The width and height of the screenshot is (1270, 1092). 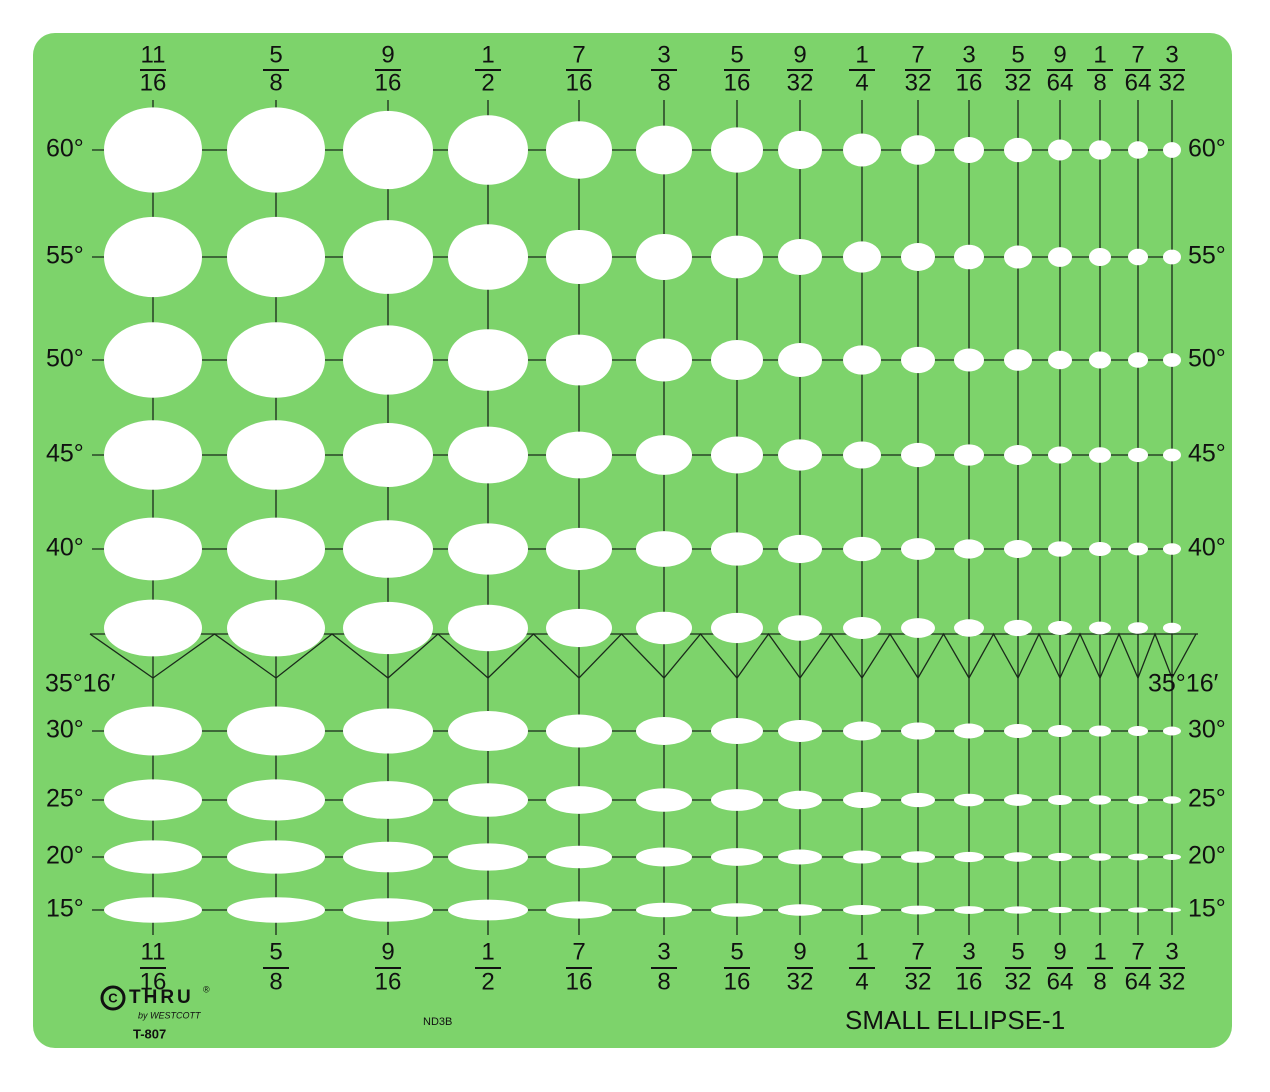 What do you see at coordinates (1207, 799) in the screenshot?
I see `angle-label-right: 25°` at bounding box center [1207, 799].